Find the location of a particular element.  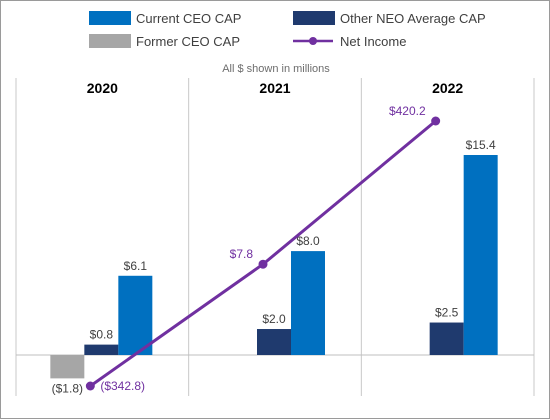

year-label: 2021 is located at coordinates (274, 88).